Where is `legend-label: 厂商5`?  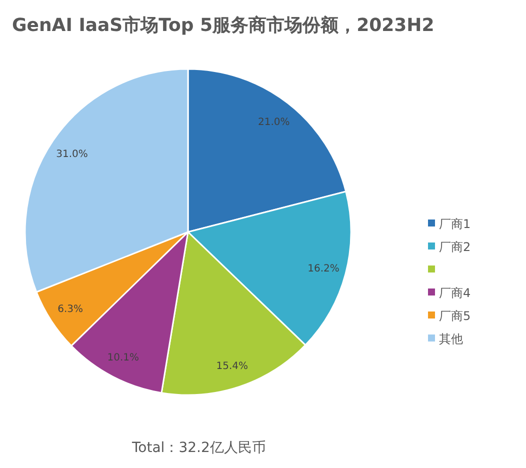 legend-label: 厂商5 is located at coordinates (455, 316).